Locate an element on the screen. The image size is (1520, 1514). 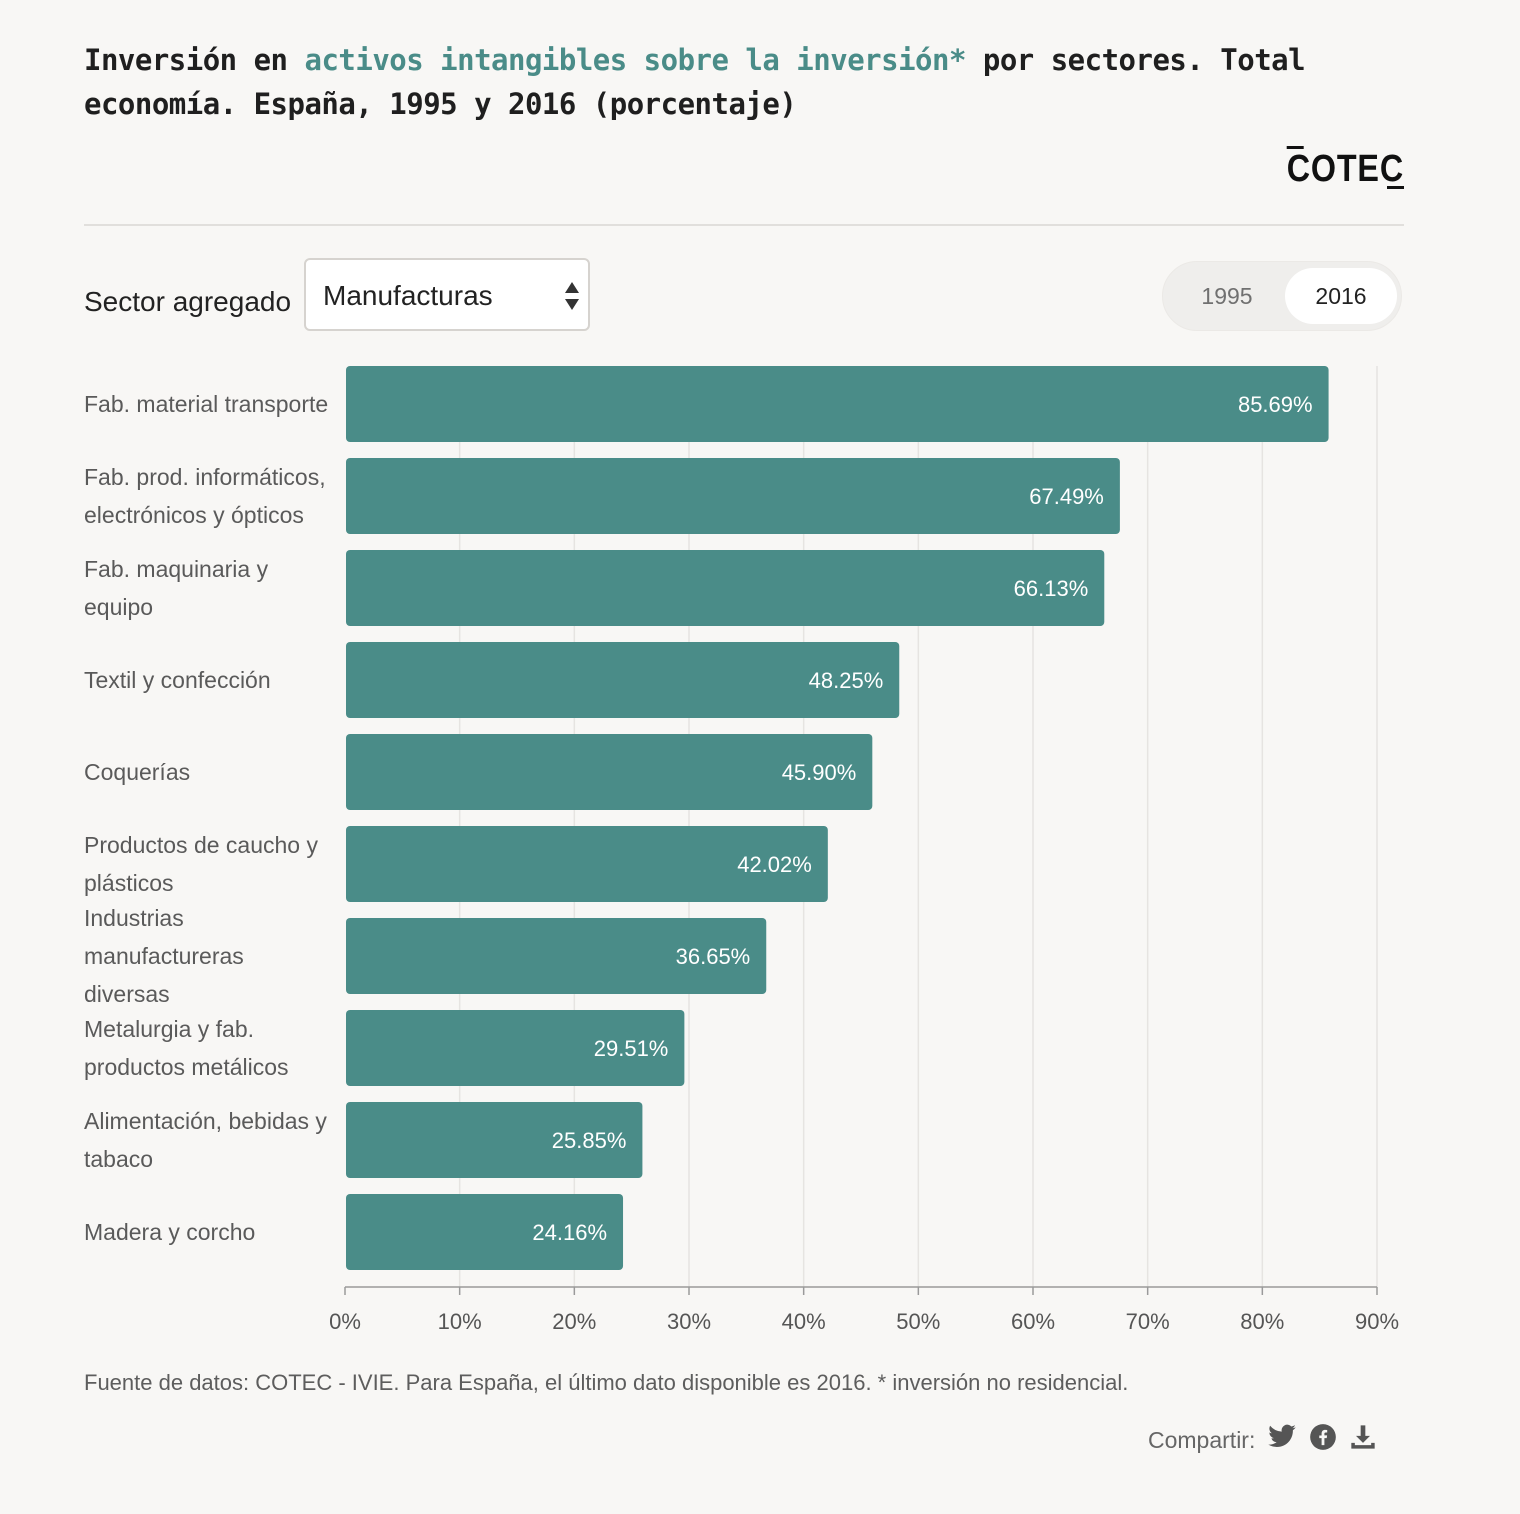
year-option-1995: 1995 is located at coordinates (1227, 296).